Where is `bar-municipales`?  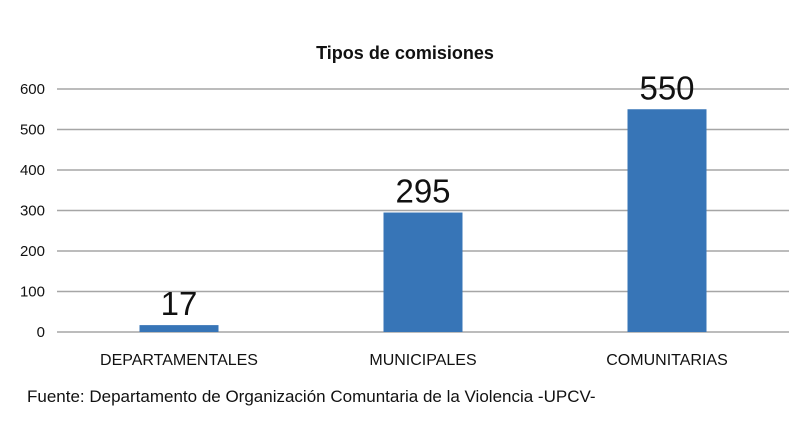 bar-municipales is located at coordinates (423, 272).